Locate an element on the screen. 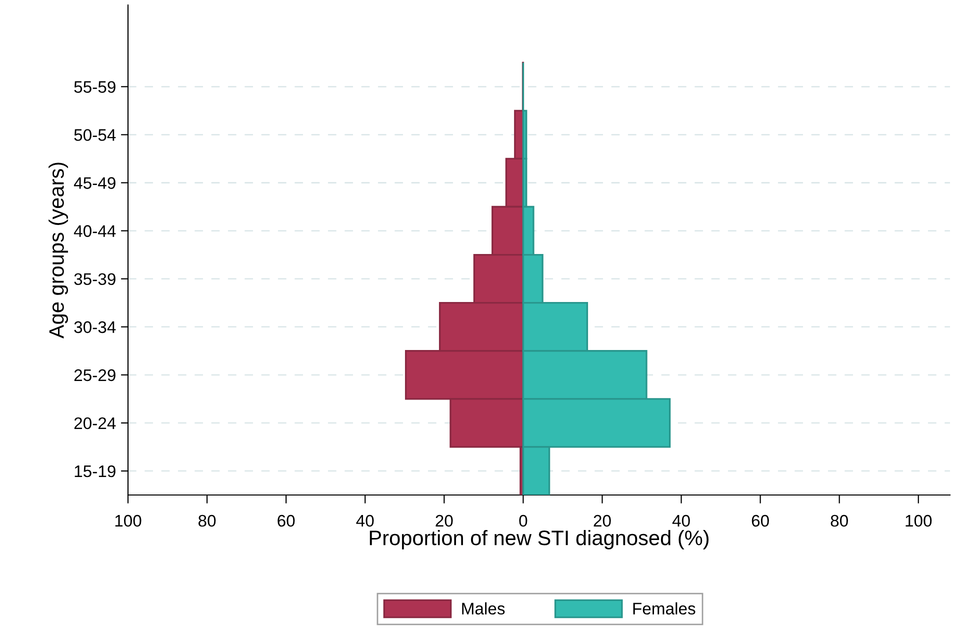  x-axis-title: Proportion of new STI diagnosed (%) is located at coordinates (539, 540).